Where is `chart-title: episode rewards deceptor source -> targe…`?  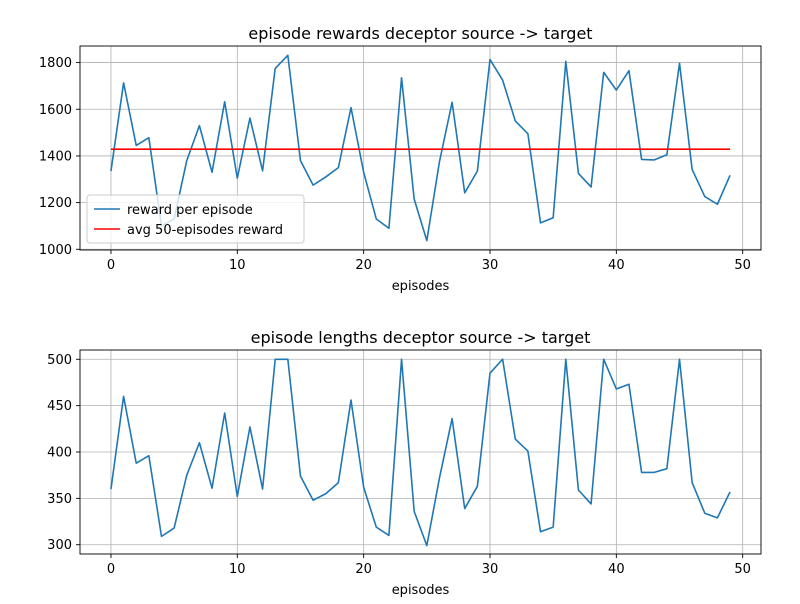 chart-title: episode rewards deceptor source -> targe… is located at coordinates (420, 33).